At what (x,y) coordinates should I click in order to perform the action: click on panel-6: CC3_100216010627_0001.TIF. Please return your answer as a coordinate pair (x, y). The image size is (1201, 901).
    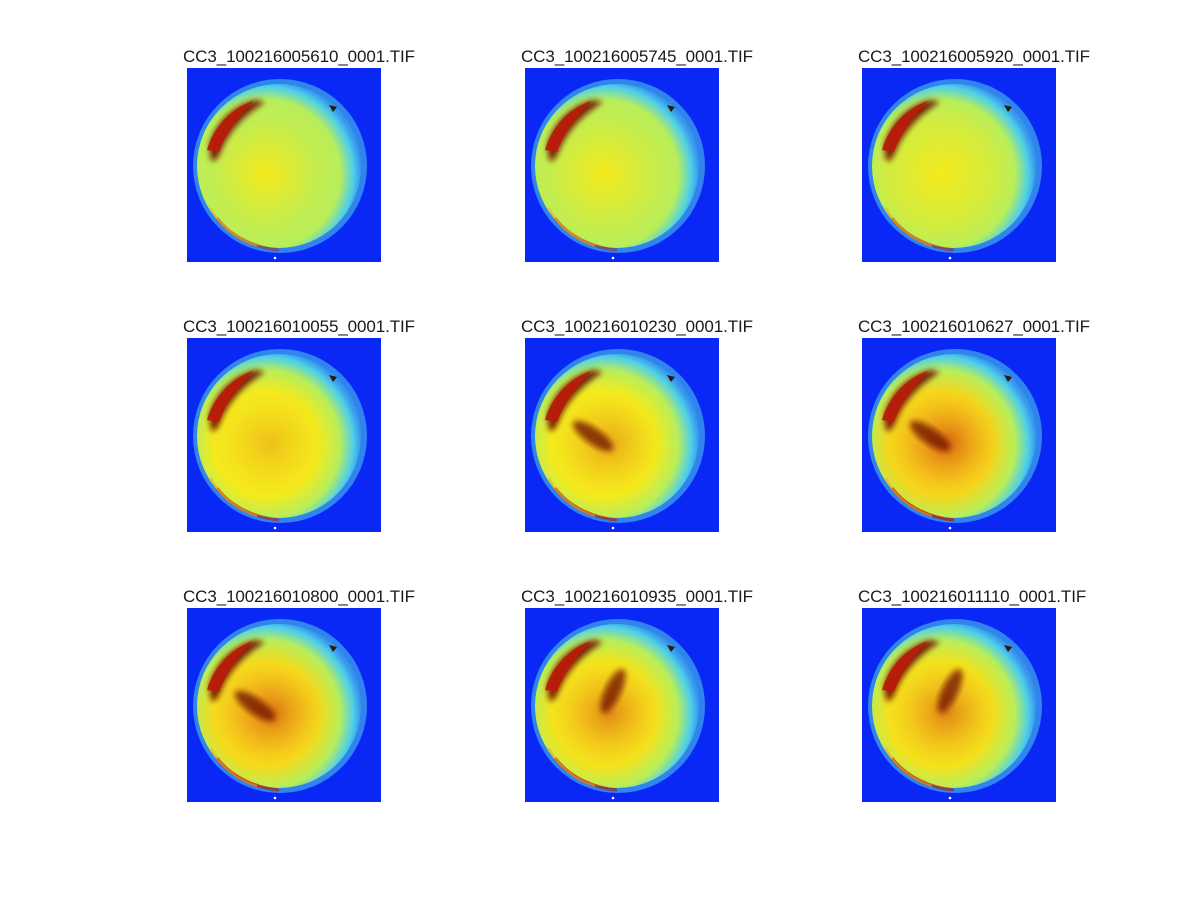
    Looking at the image, I should click on (974, 446).